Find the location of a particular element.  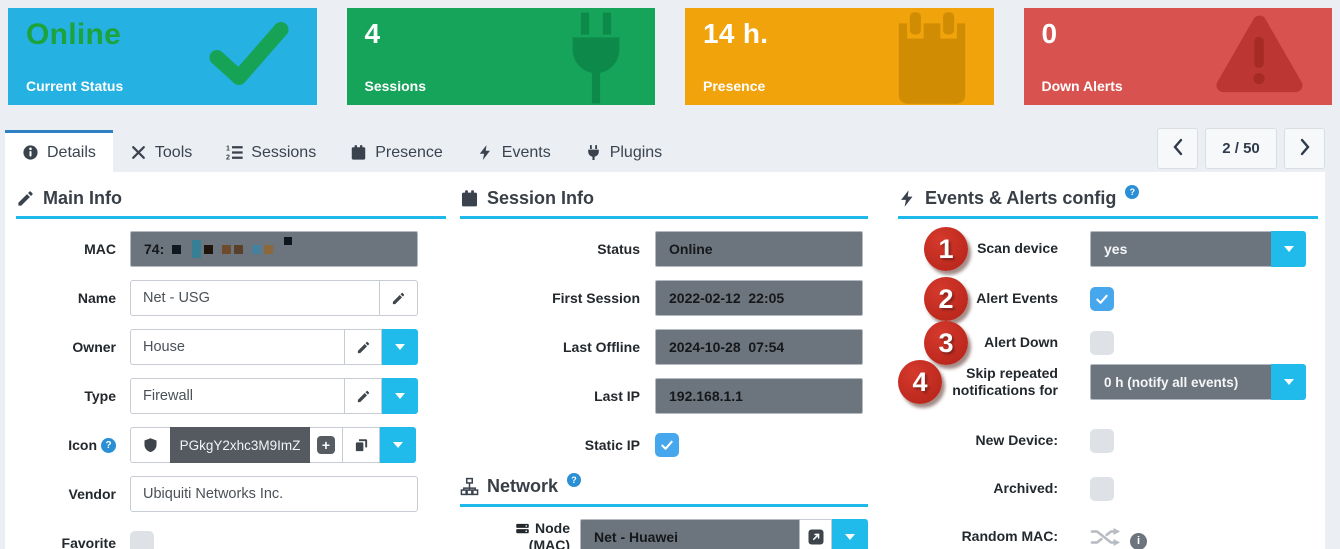

tab-presence: Presence is located at coordinates (396, 151).